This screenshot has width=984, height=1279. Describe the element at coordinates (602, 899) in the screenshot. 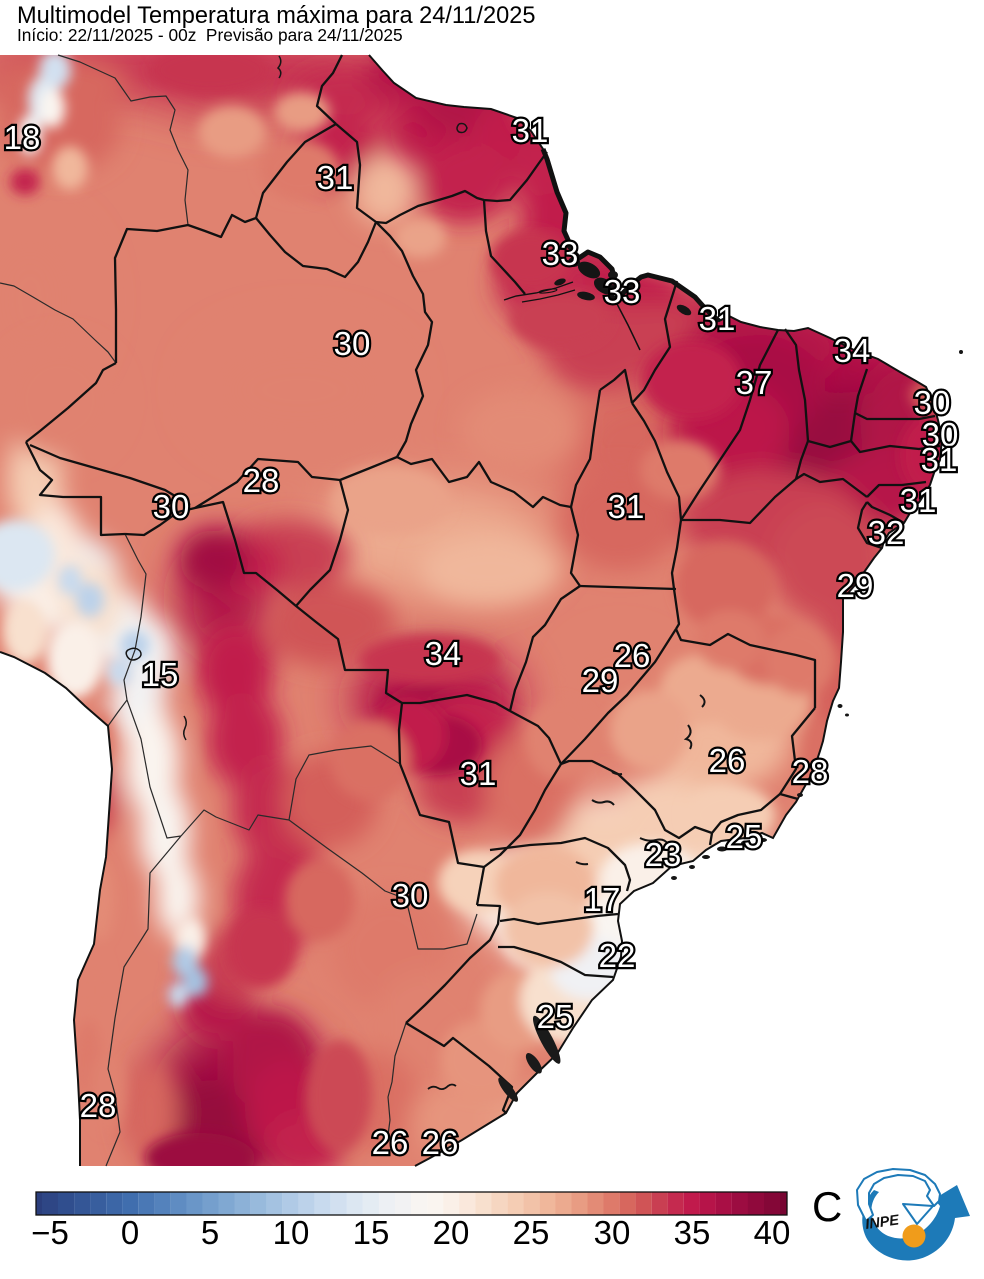

I see `svg-text: 17` at that location.